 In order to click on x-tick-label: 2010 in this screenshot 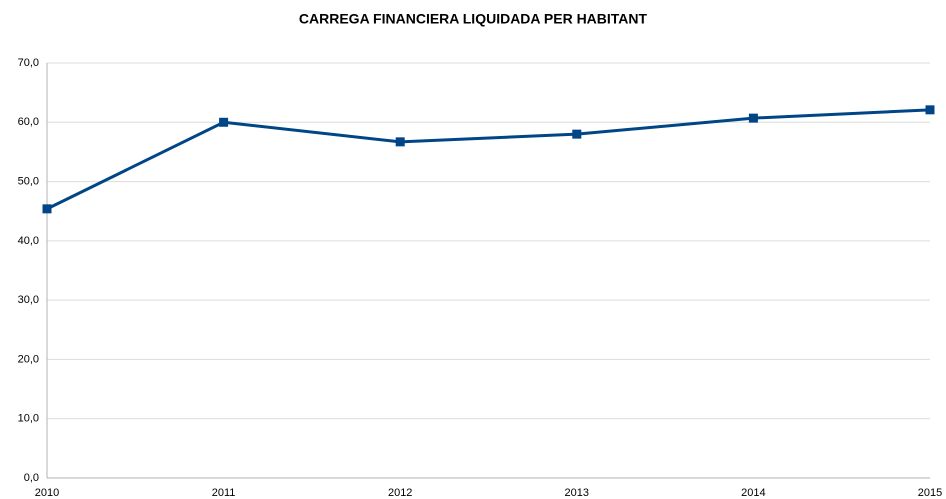, I will do `click(47, 493)`.